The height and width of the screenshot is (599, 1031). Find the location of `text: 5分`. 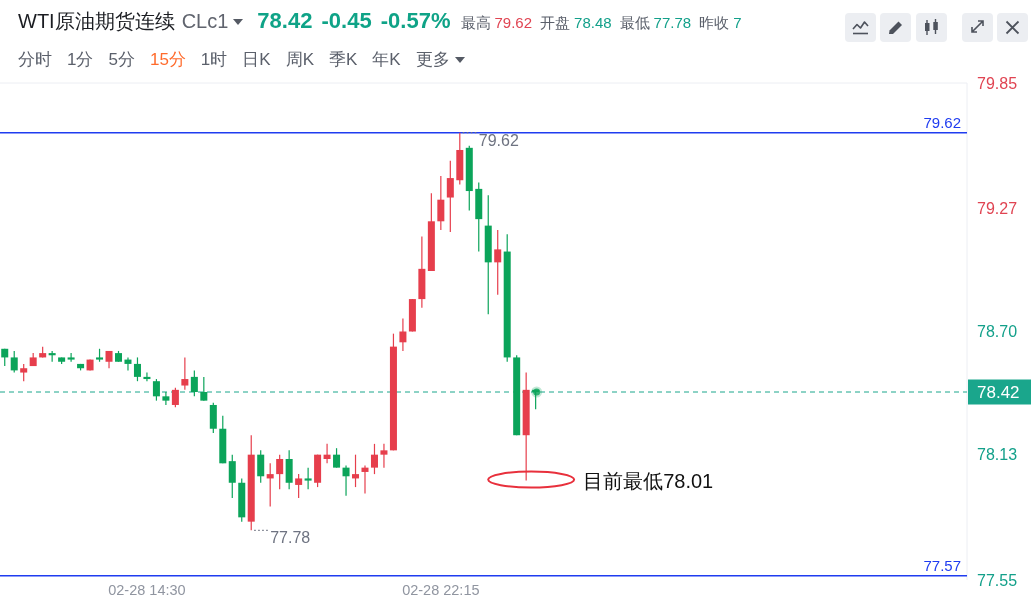

text: 5分 is located at coordinates (121, 60).